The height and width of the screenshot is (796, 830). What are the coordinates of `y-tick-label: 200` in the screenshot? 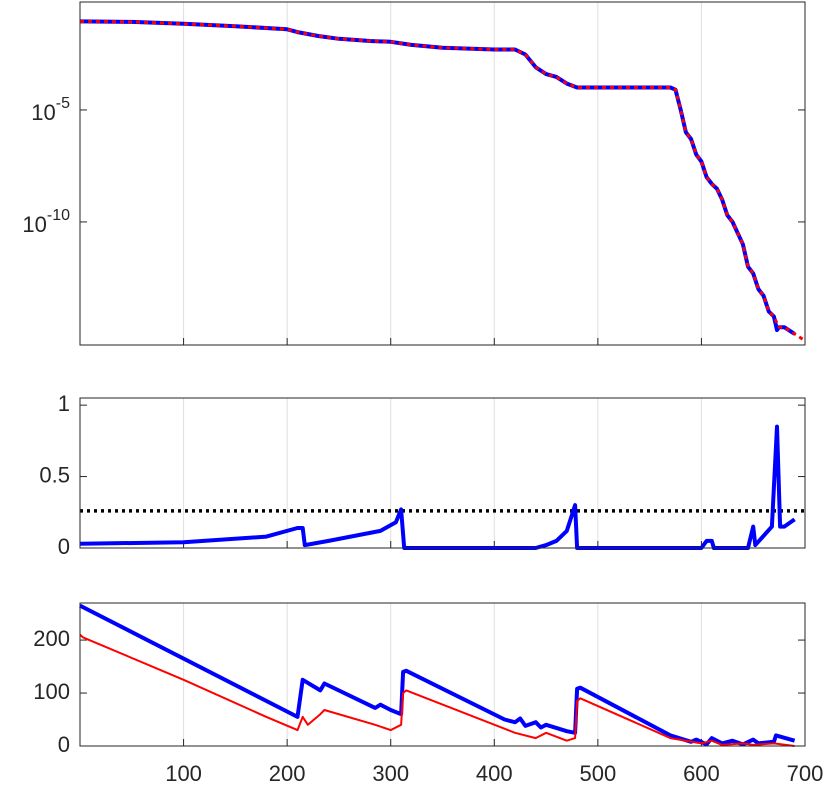 It's located at (51, 638).